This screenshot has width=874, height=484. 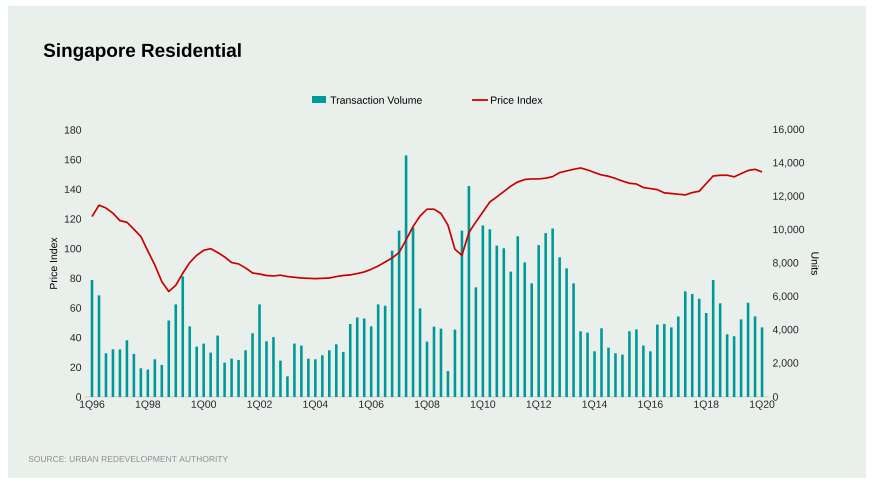 I want to click on y2-tick-label: 4,000, so click(x=785, y=330).